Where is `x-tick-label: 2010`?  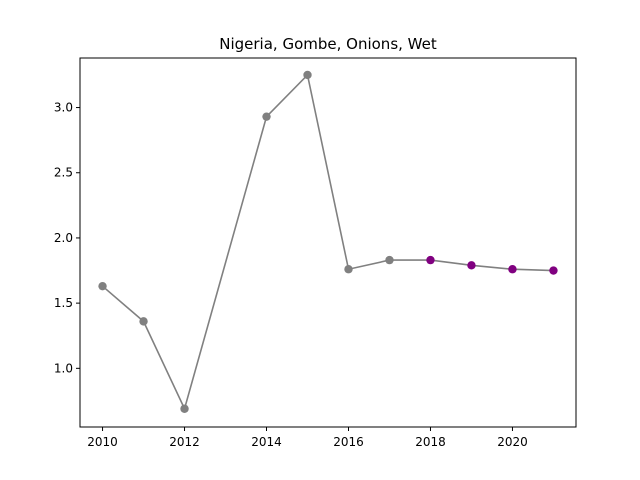 x-tick-label: 2010 is located at coordinates (102, 442).